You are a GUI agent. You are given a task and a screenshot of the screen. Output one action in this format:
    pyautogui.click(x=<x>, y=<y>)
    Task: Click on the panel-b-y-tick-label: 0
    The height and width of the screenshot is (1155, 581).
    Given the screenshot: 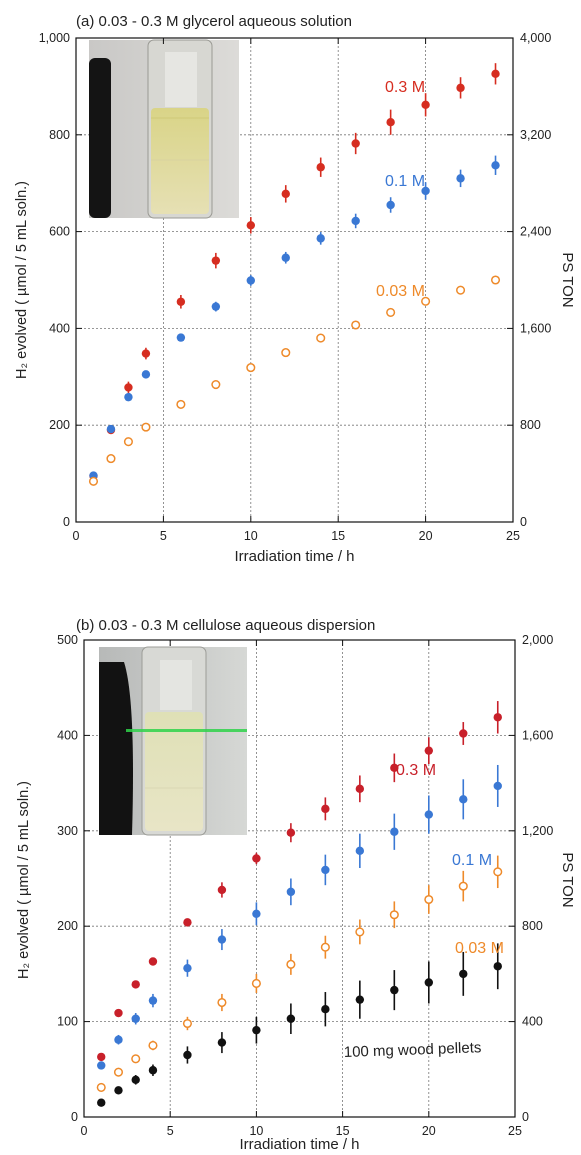 What is the action you would take?
    pyautogui.click(x=74, y=1117)
    